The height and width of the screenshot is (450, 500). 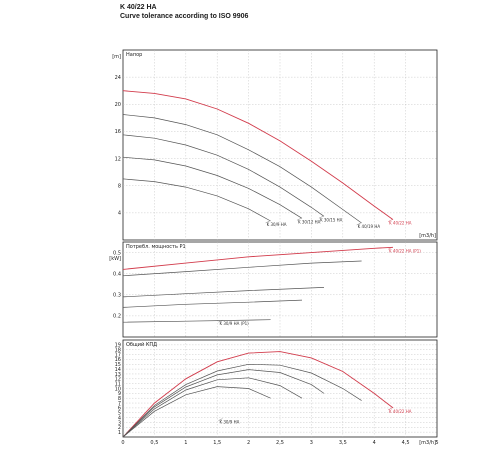 I want to click on chart-subtitle: Curve tolerance according to ISO 9906, so click(x=184, y=16).